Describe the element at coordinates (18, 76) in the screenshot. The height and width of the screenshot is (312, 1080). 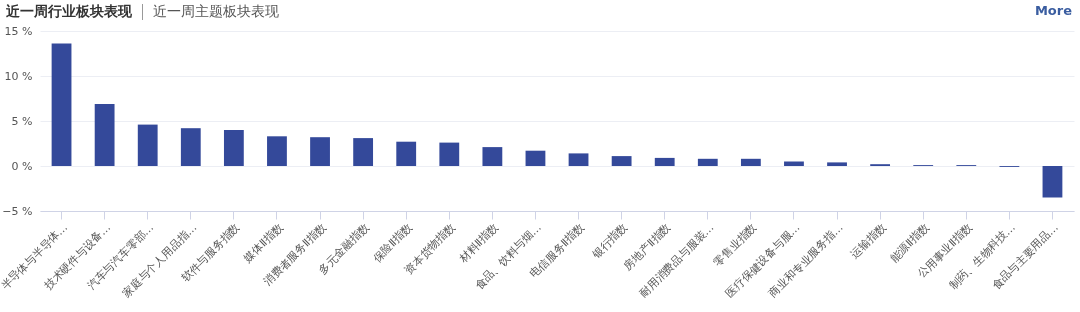
I see `y-tick-label: 10 %` at that location.